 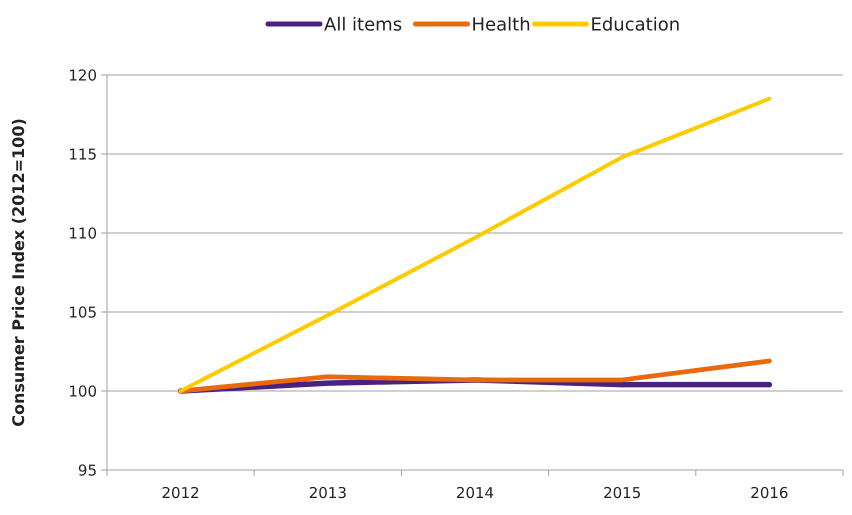 I want to click on x-tick-label: 2013, so click(x=327, y=493).